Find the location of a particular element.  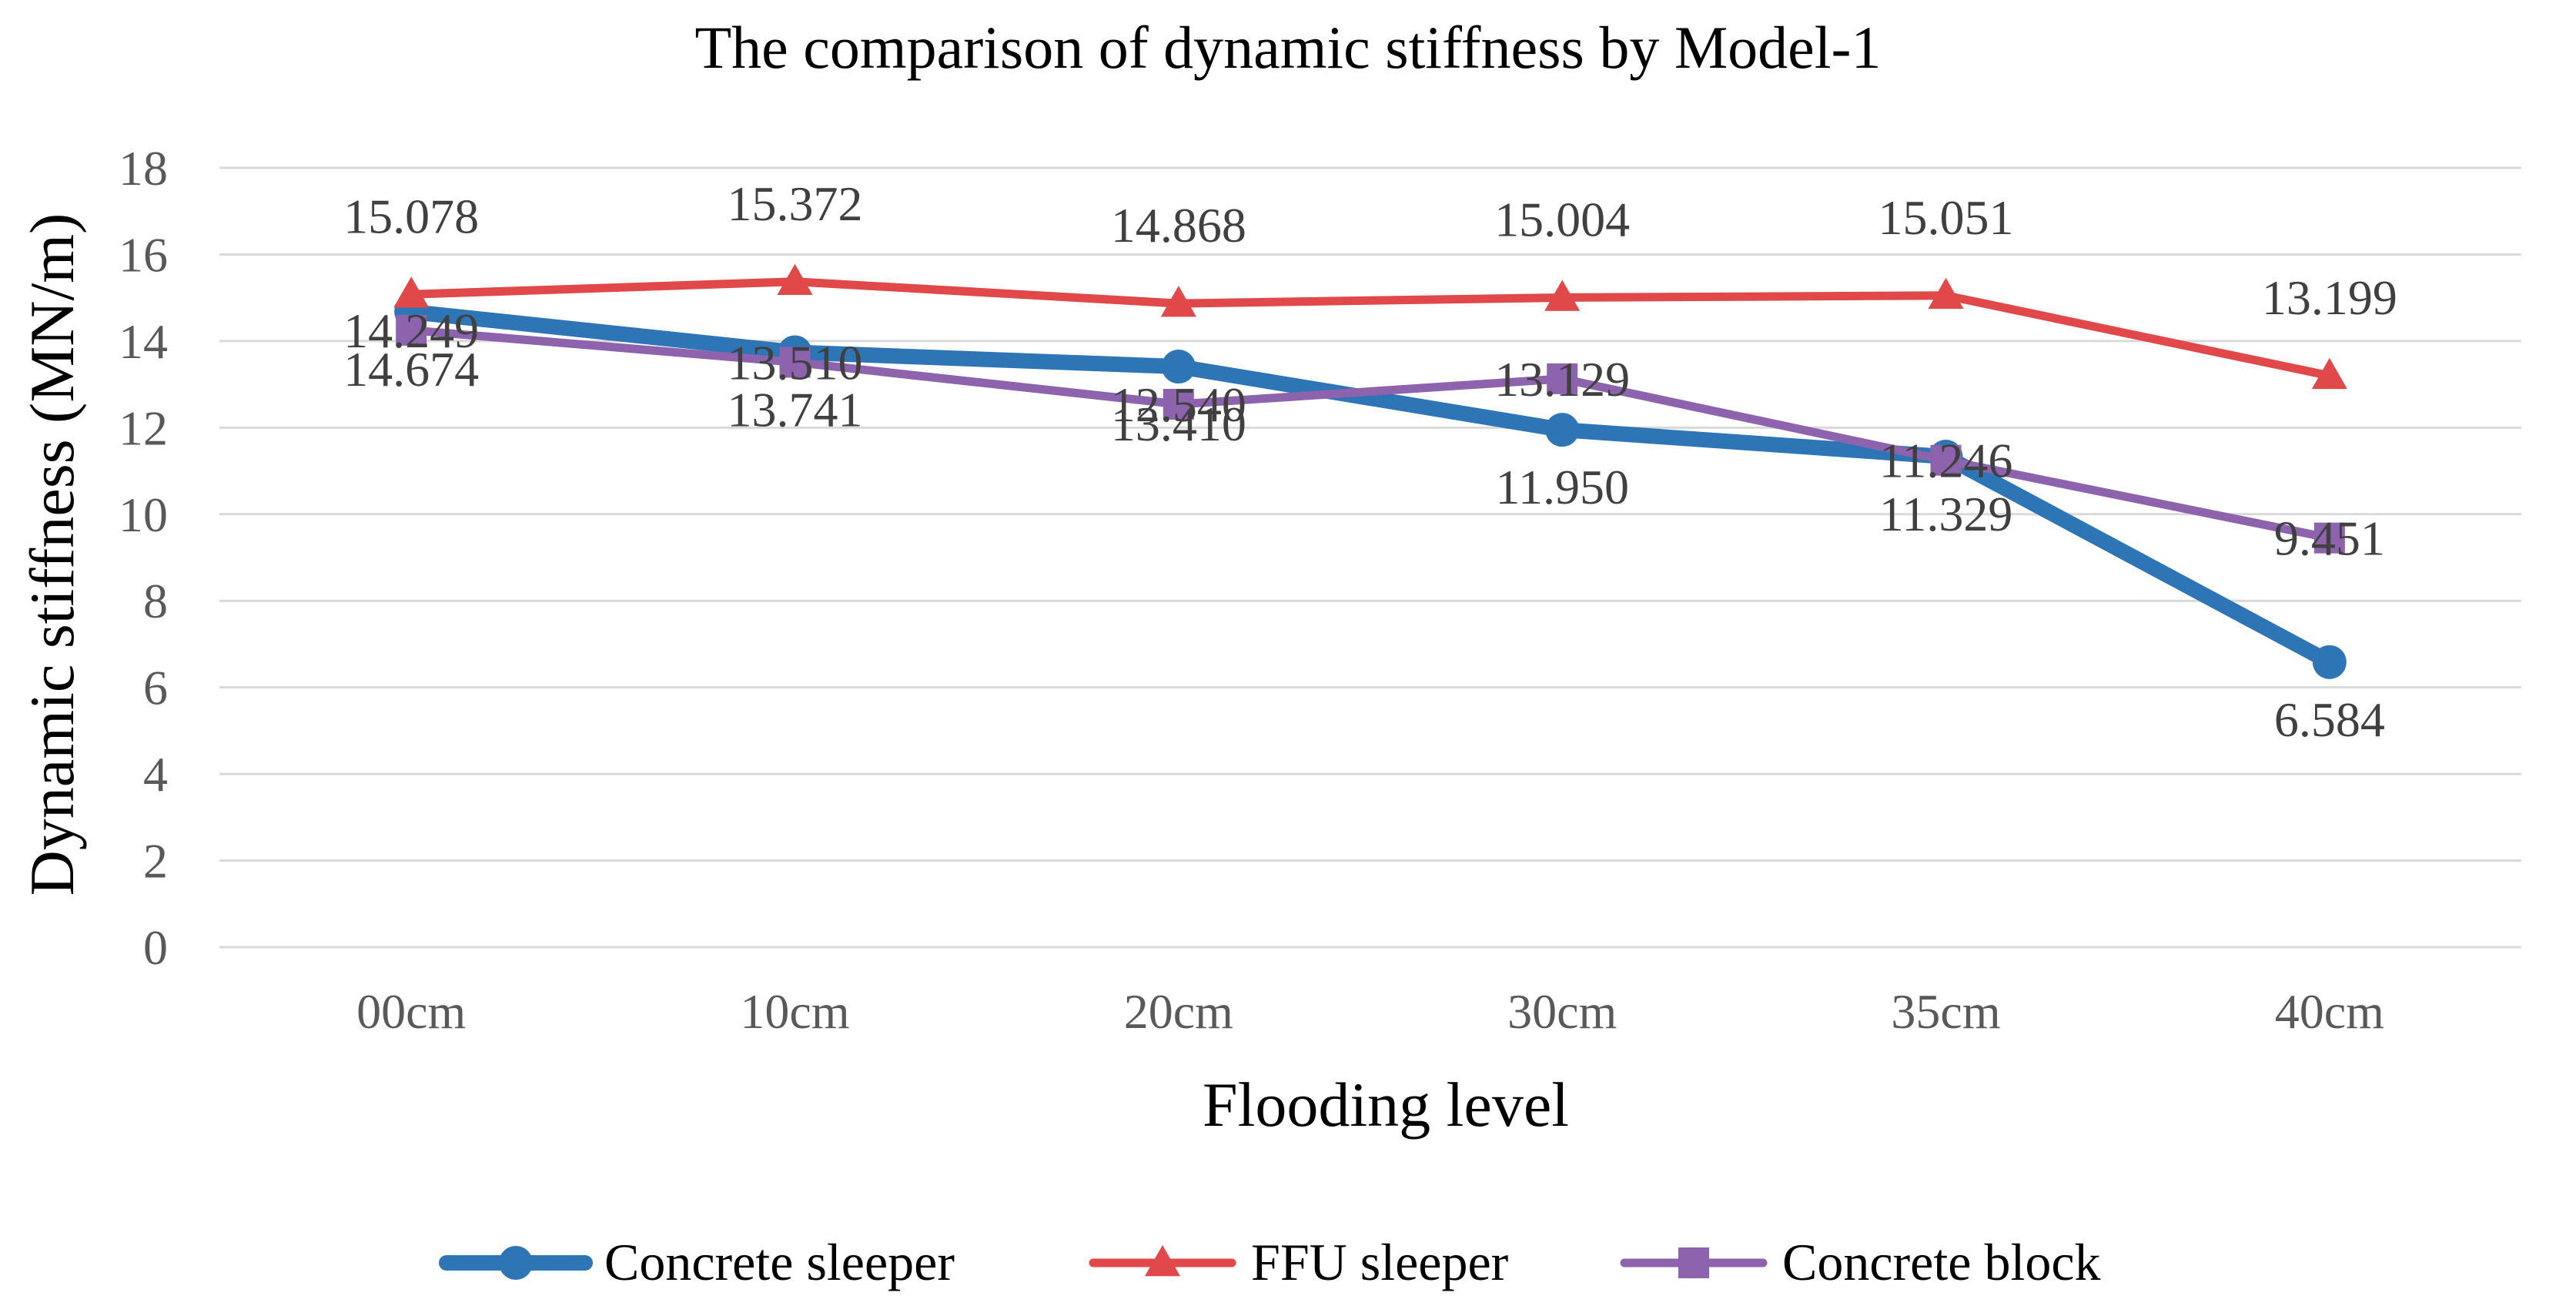

data-label-concrete-block-00cm: 14.249 is located at coordinates (411, 330).